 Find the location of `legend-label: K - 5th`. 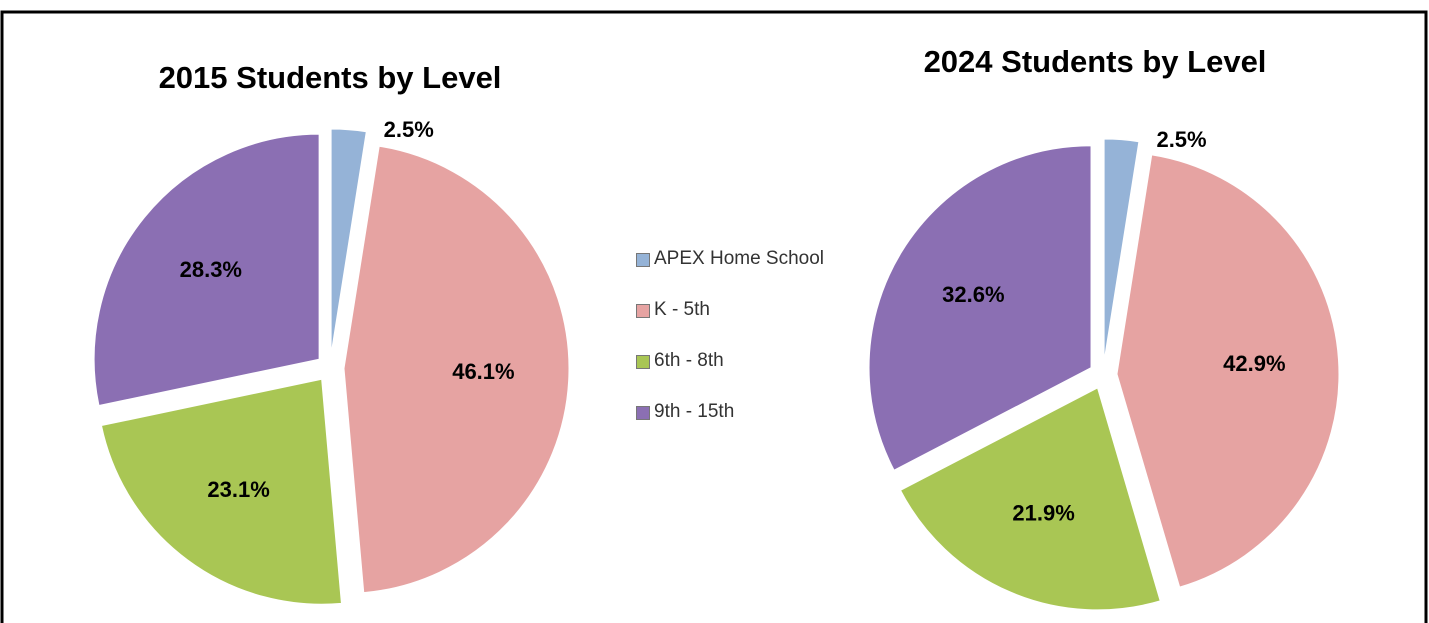

legend-label: K - 5th is located at coordinates (682, 309).